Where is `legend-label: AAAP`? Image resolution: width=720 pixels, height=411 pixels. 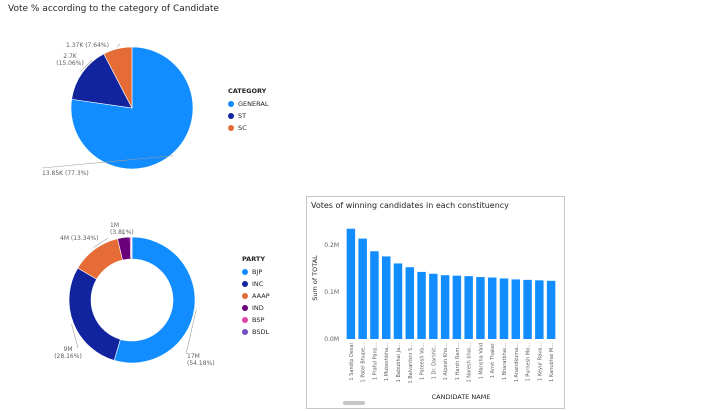
legend-label: AAAP is located at coordinates (261, 296).